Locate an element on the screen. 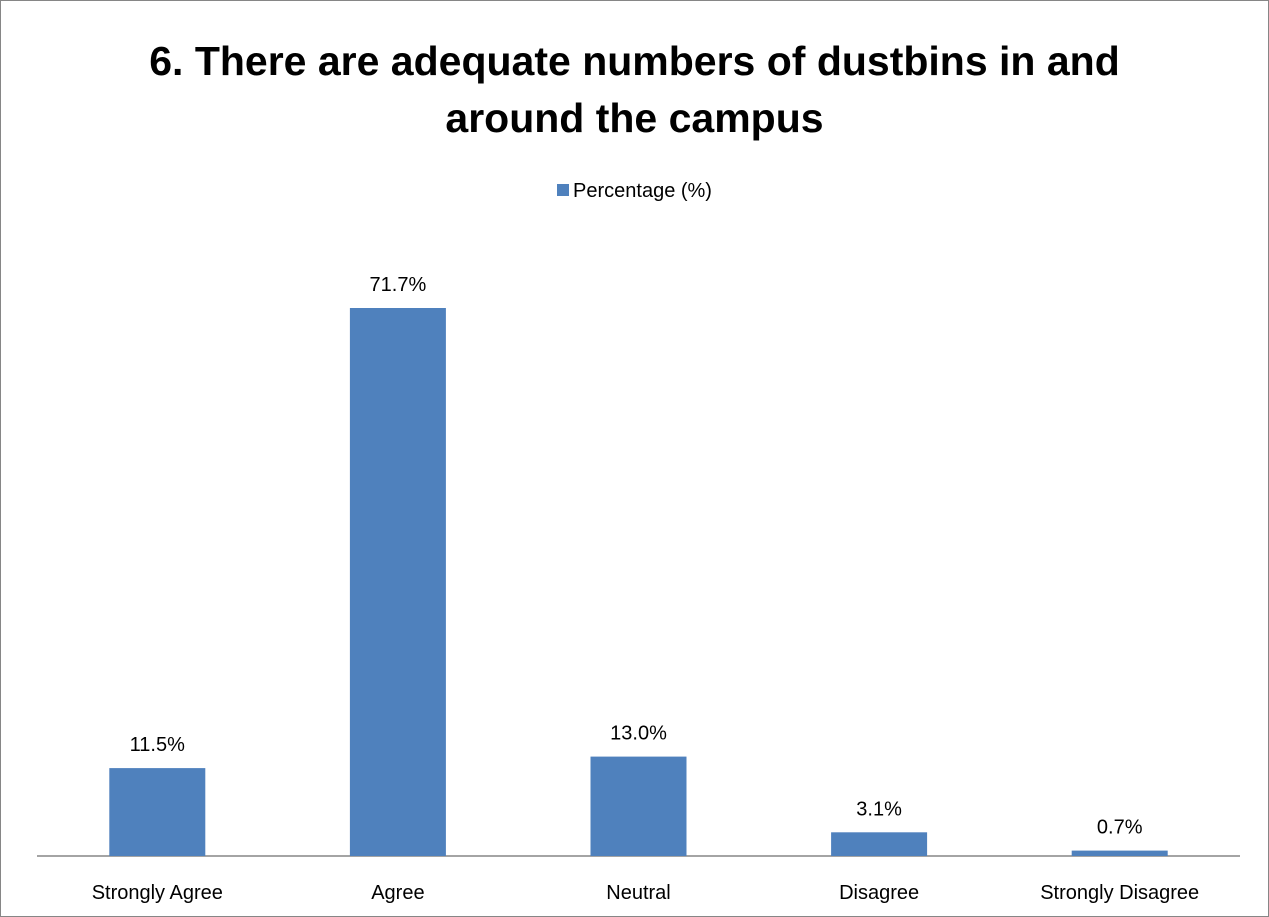 The width and height of the screenshot is (1269, 917). chart-legend: Percentage (%) is located at coordinates (634, 191).